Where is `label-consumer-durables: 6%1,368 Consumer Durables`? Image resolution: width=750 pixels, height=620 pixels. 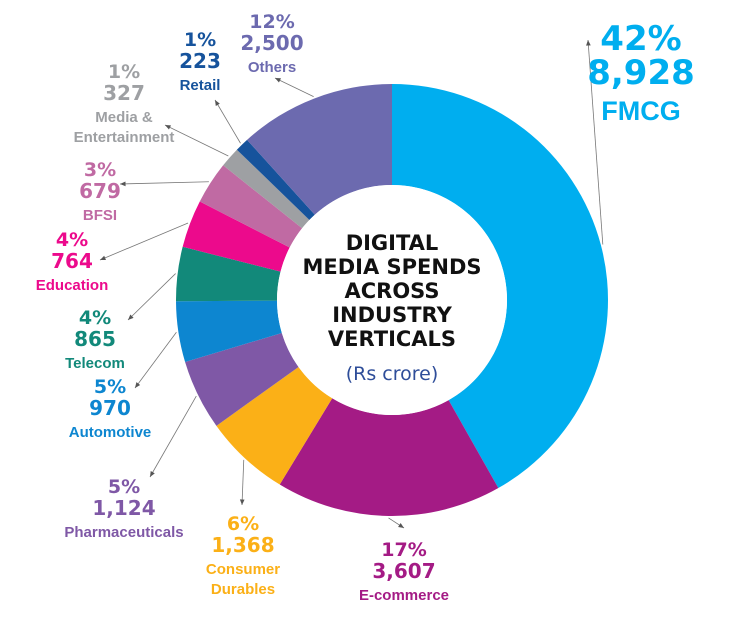
label-consumer-durables: 6%1,368 Consumer Durables is located at coordinates (243, 555).